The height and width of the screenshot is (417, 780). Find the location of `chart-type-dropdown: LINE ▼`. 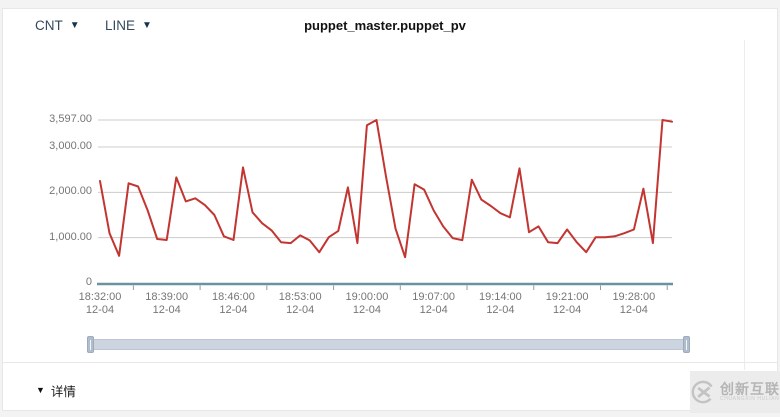

chart-type-dropdown: LINE ▼ is located at coordinates (128, 25).